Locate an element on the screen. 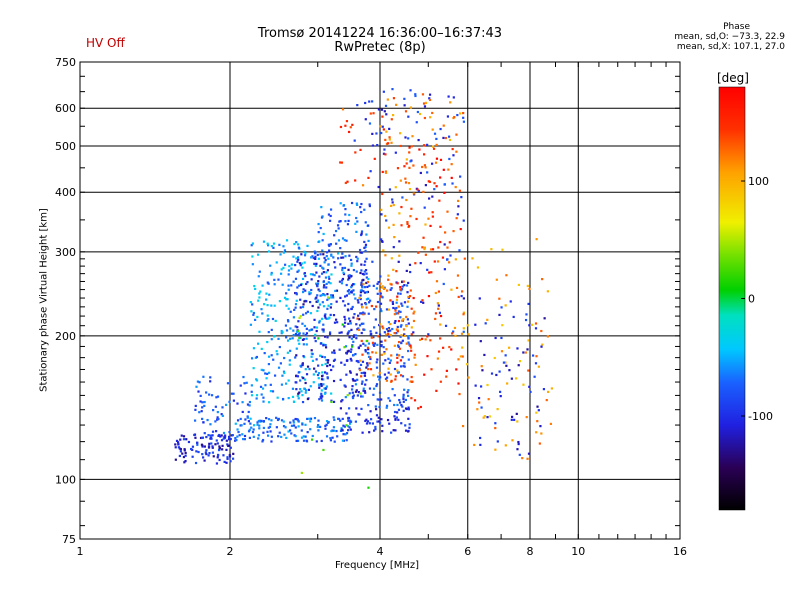  x-axis-label: Frequency [MHz] is located at coordinates (377, 565).